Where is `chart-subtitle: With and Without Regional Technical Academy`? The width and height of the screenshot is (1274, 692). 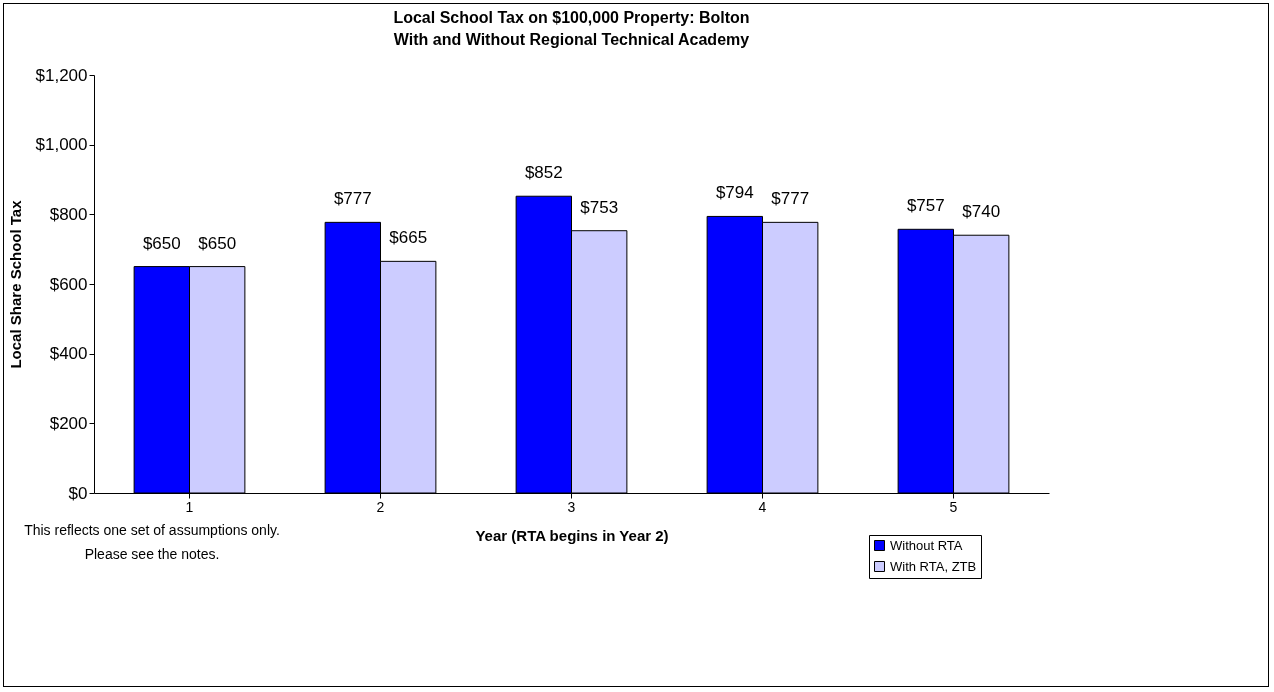
chart-subtitle: With and Without Regional Technical Academy is located at coordinates (571, 39).